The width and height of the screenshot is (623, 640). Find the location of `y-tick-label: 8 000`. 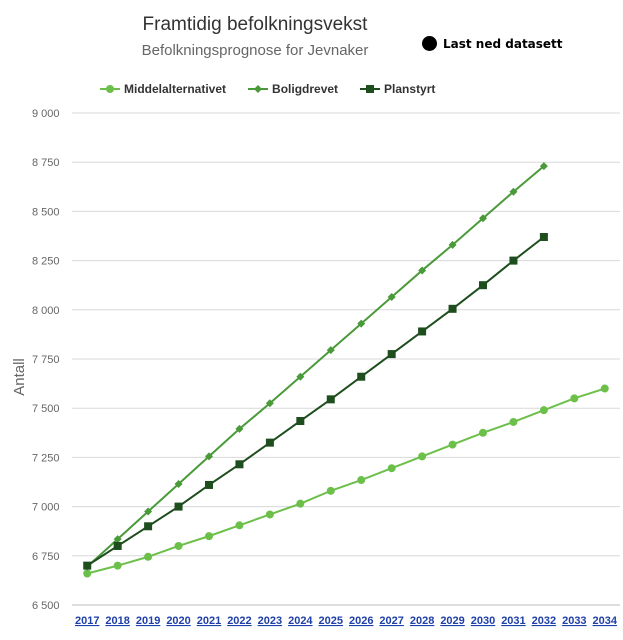

y-tick-label: 8 000 is located at coordinates (46, 311).